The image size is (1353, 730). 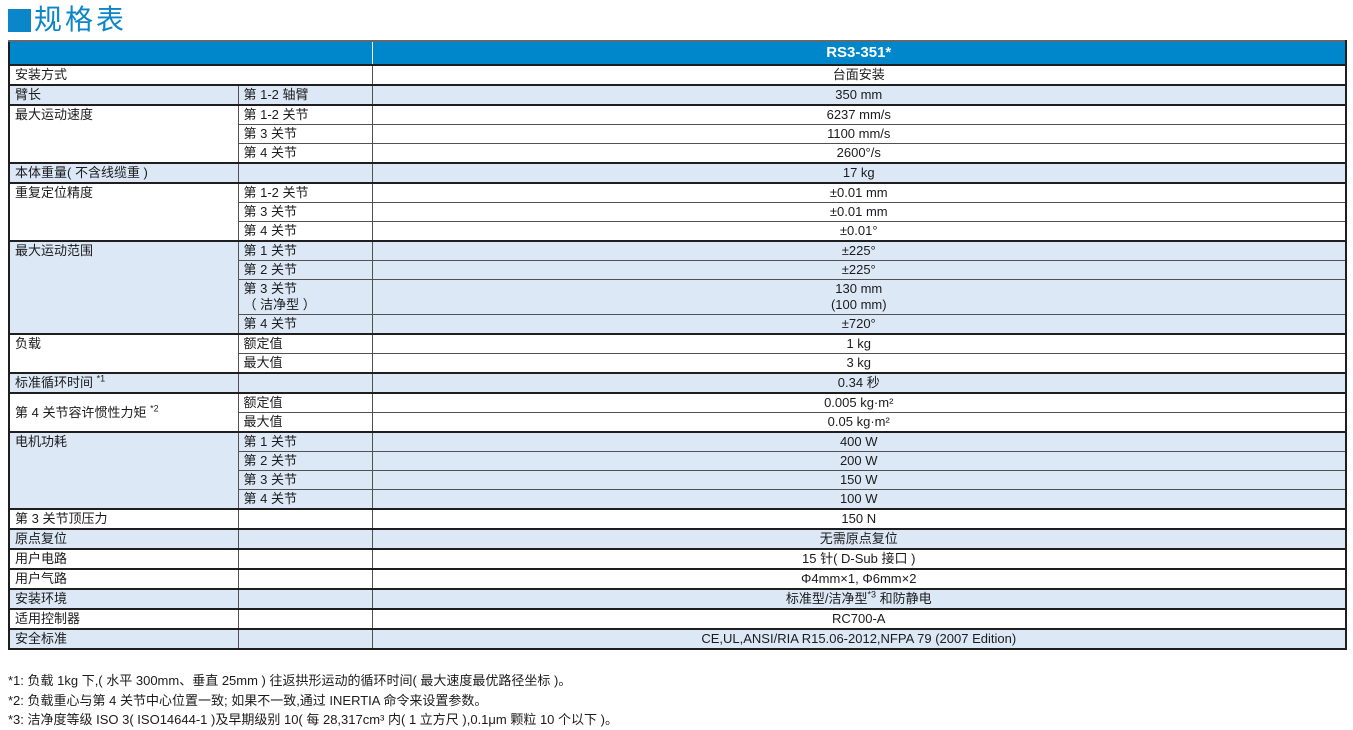 I want to click on table-row: 第 4 关节 ±0.01°, so click(x=677, y=231).